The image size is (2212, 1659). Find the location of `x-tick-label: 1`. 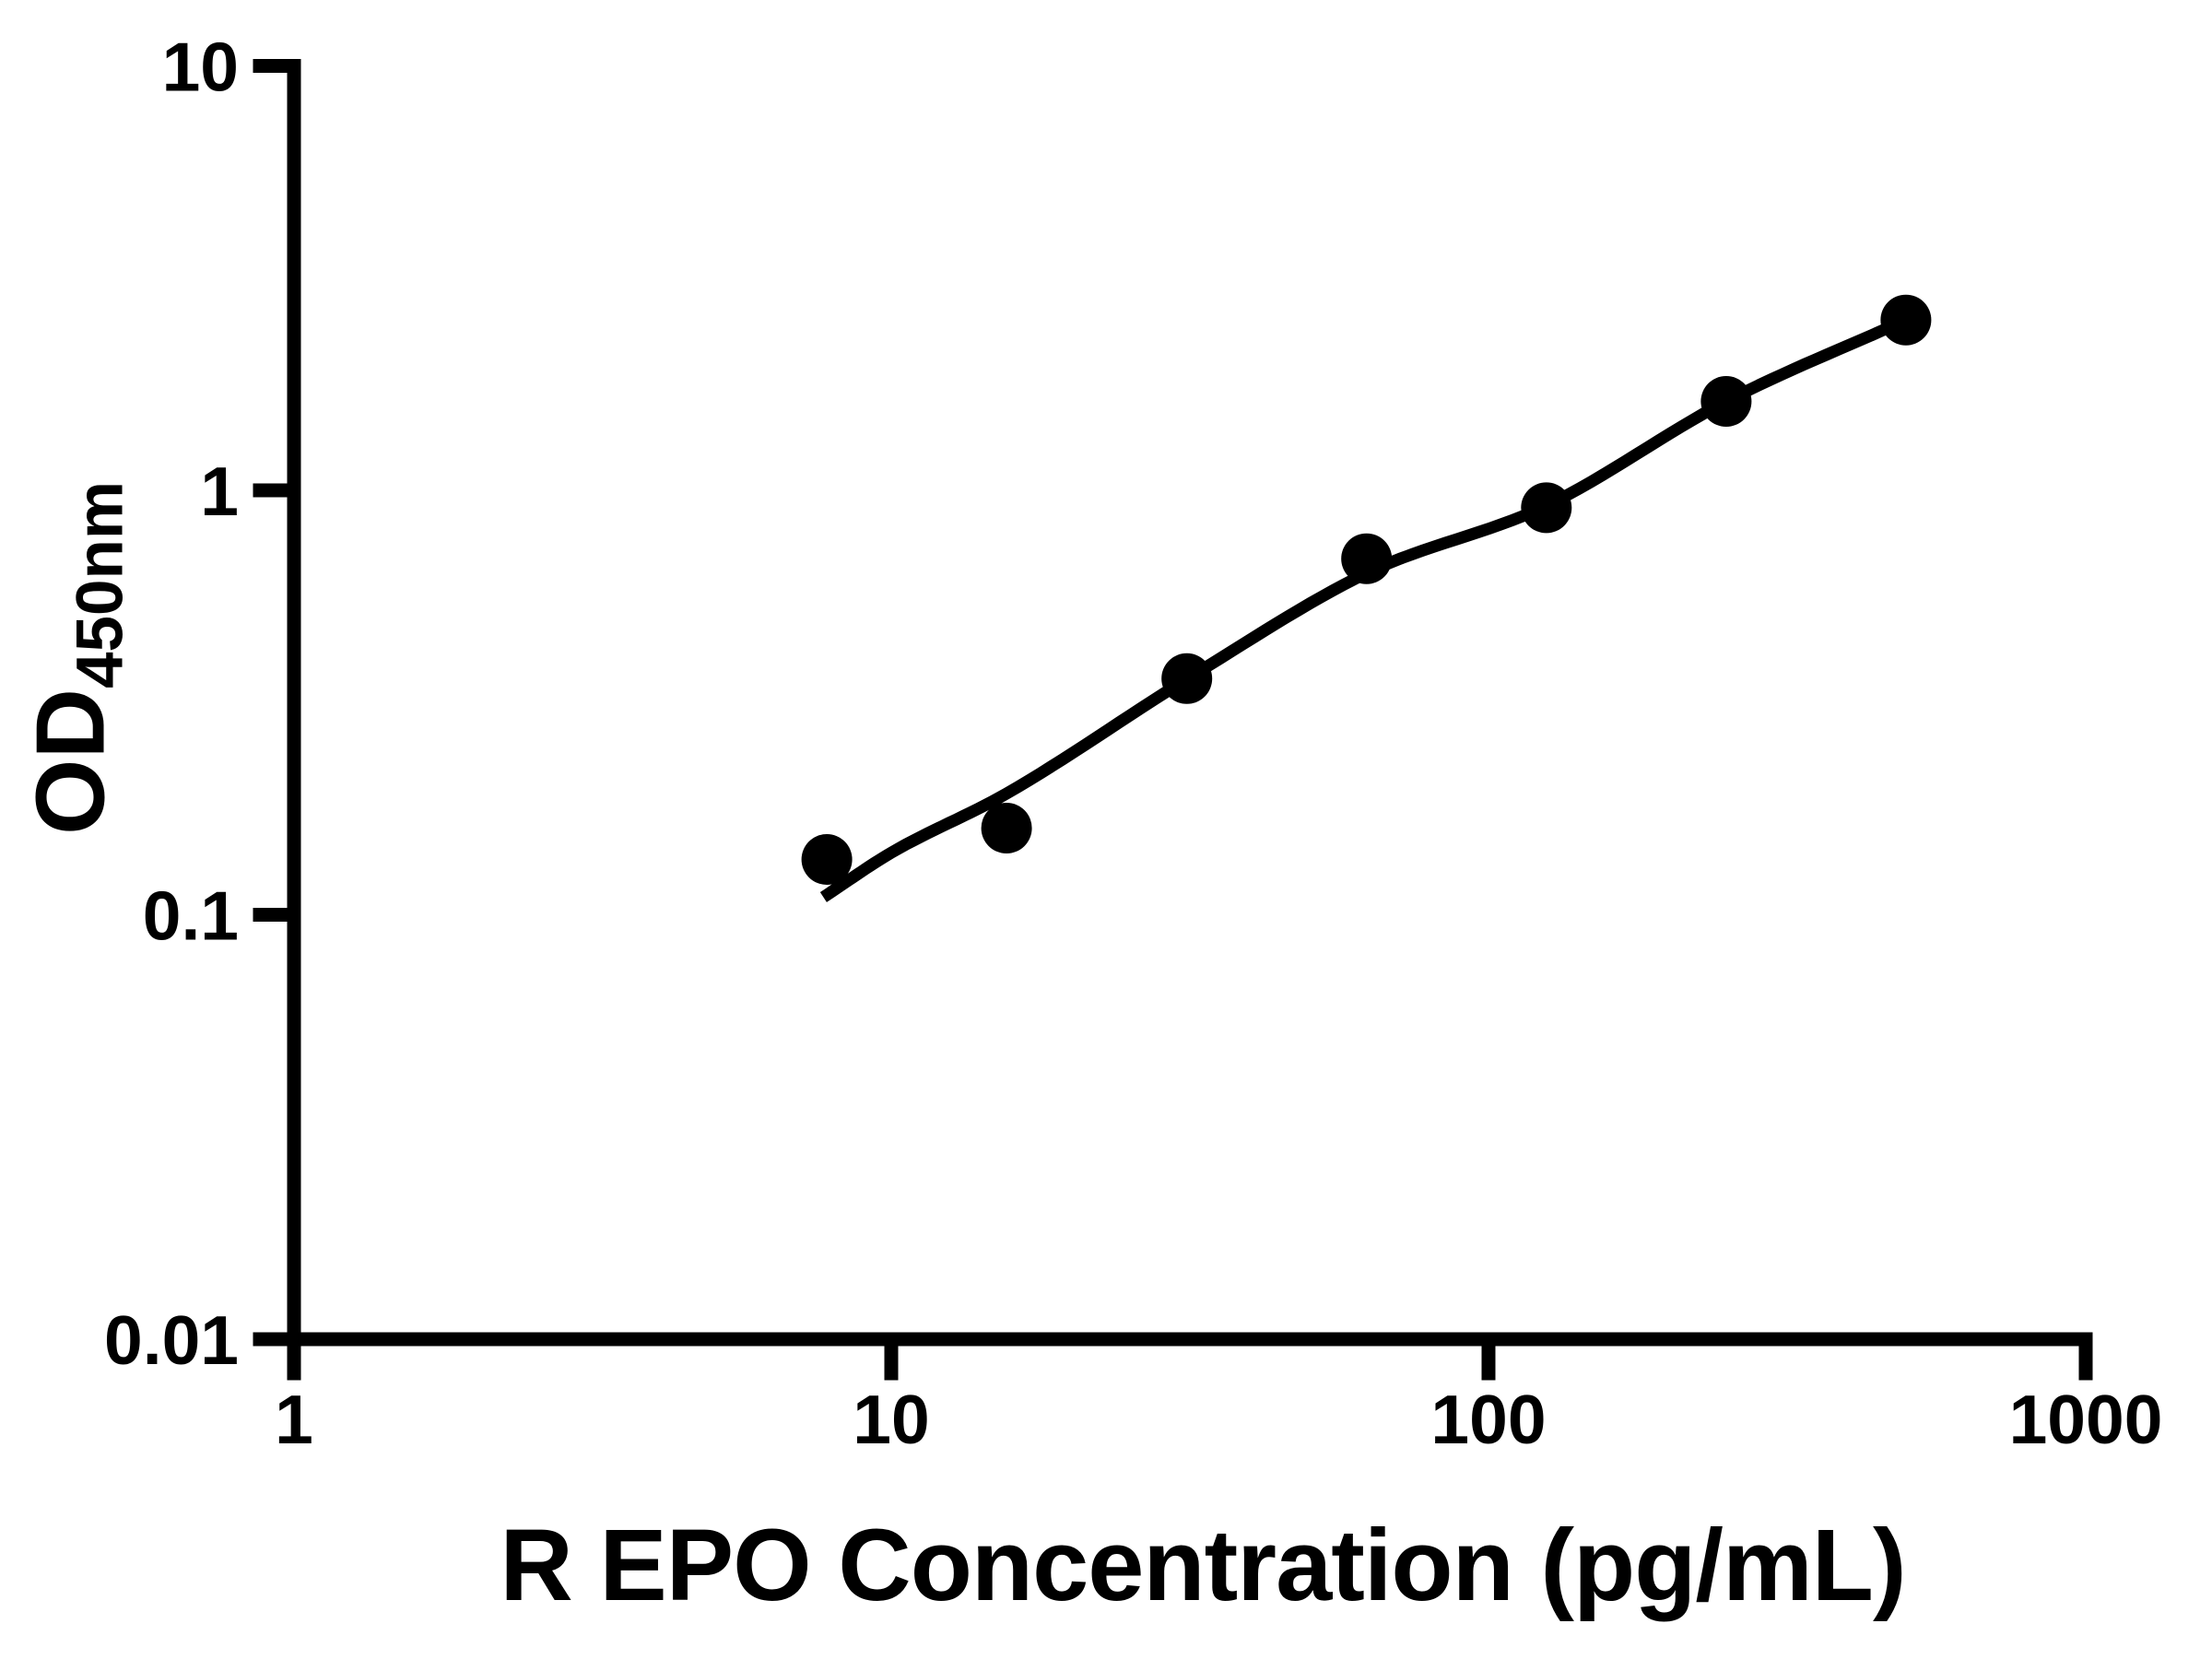

x-tick-label: 1 is located at coordinates (294, 1419).